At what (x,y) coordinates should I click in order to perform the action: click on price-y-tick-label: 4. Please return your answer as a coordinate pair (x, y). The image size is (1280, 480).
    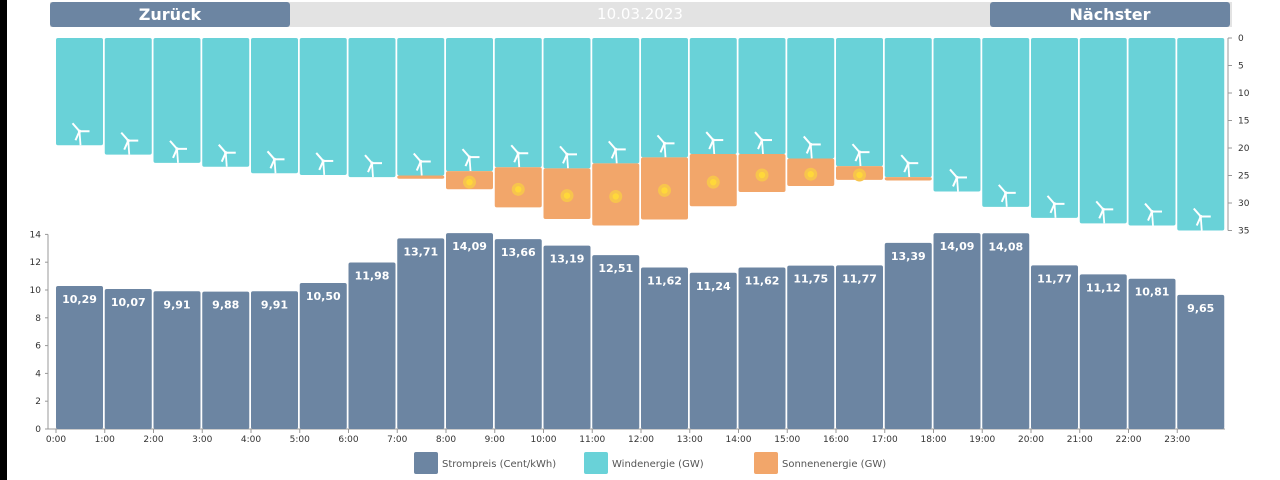
    Looking at the image, I should click on (38, 374).